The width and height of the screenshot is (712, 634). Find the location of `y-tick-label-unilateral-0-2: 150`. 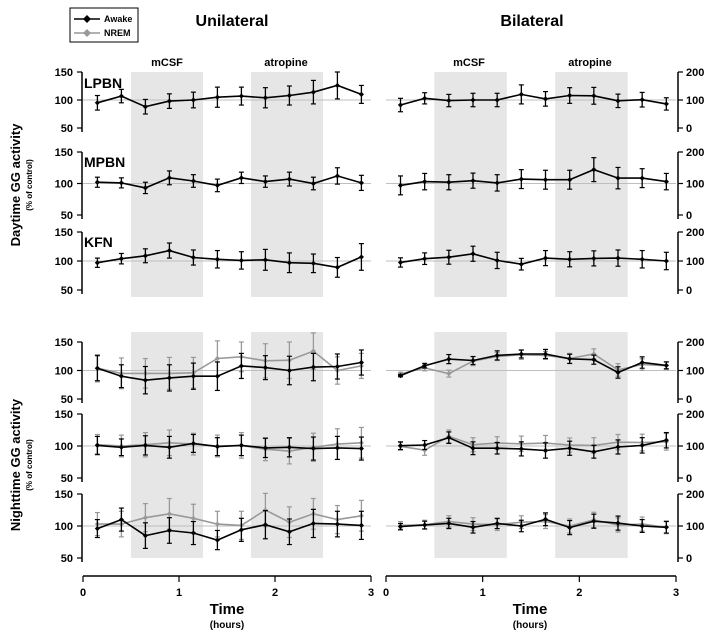

y-tick-label-unilateral-0-2: 150 is located at coordinates (64, 73).